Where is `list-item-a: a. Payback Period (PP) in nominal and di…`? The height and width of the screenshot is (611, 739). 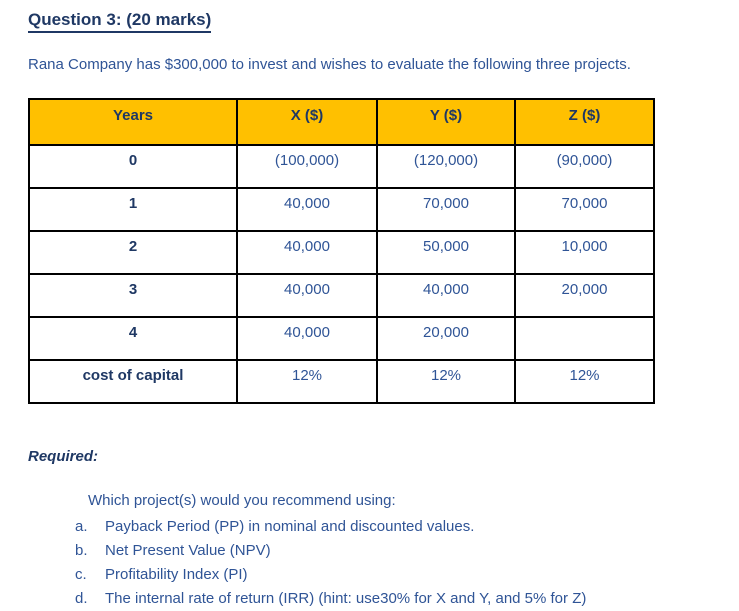 list-item-a: a. Payback Period (PP) in nominal and di… is located at coordinates (407, 527).